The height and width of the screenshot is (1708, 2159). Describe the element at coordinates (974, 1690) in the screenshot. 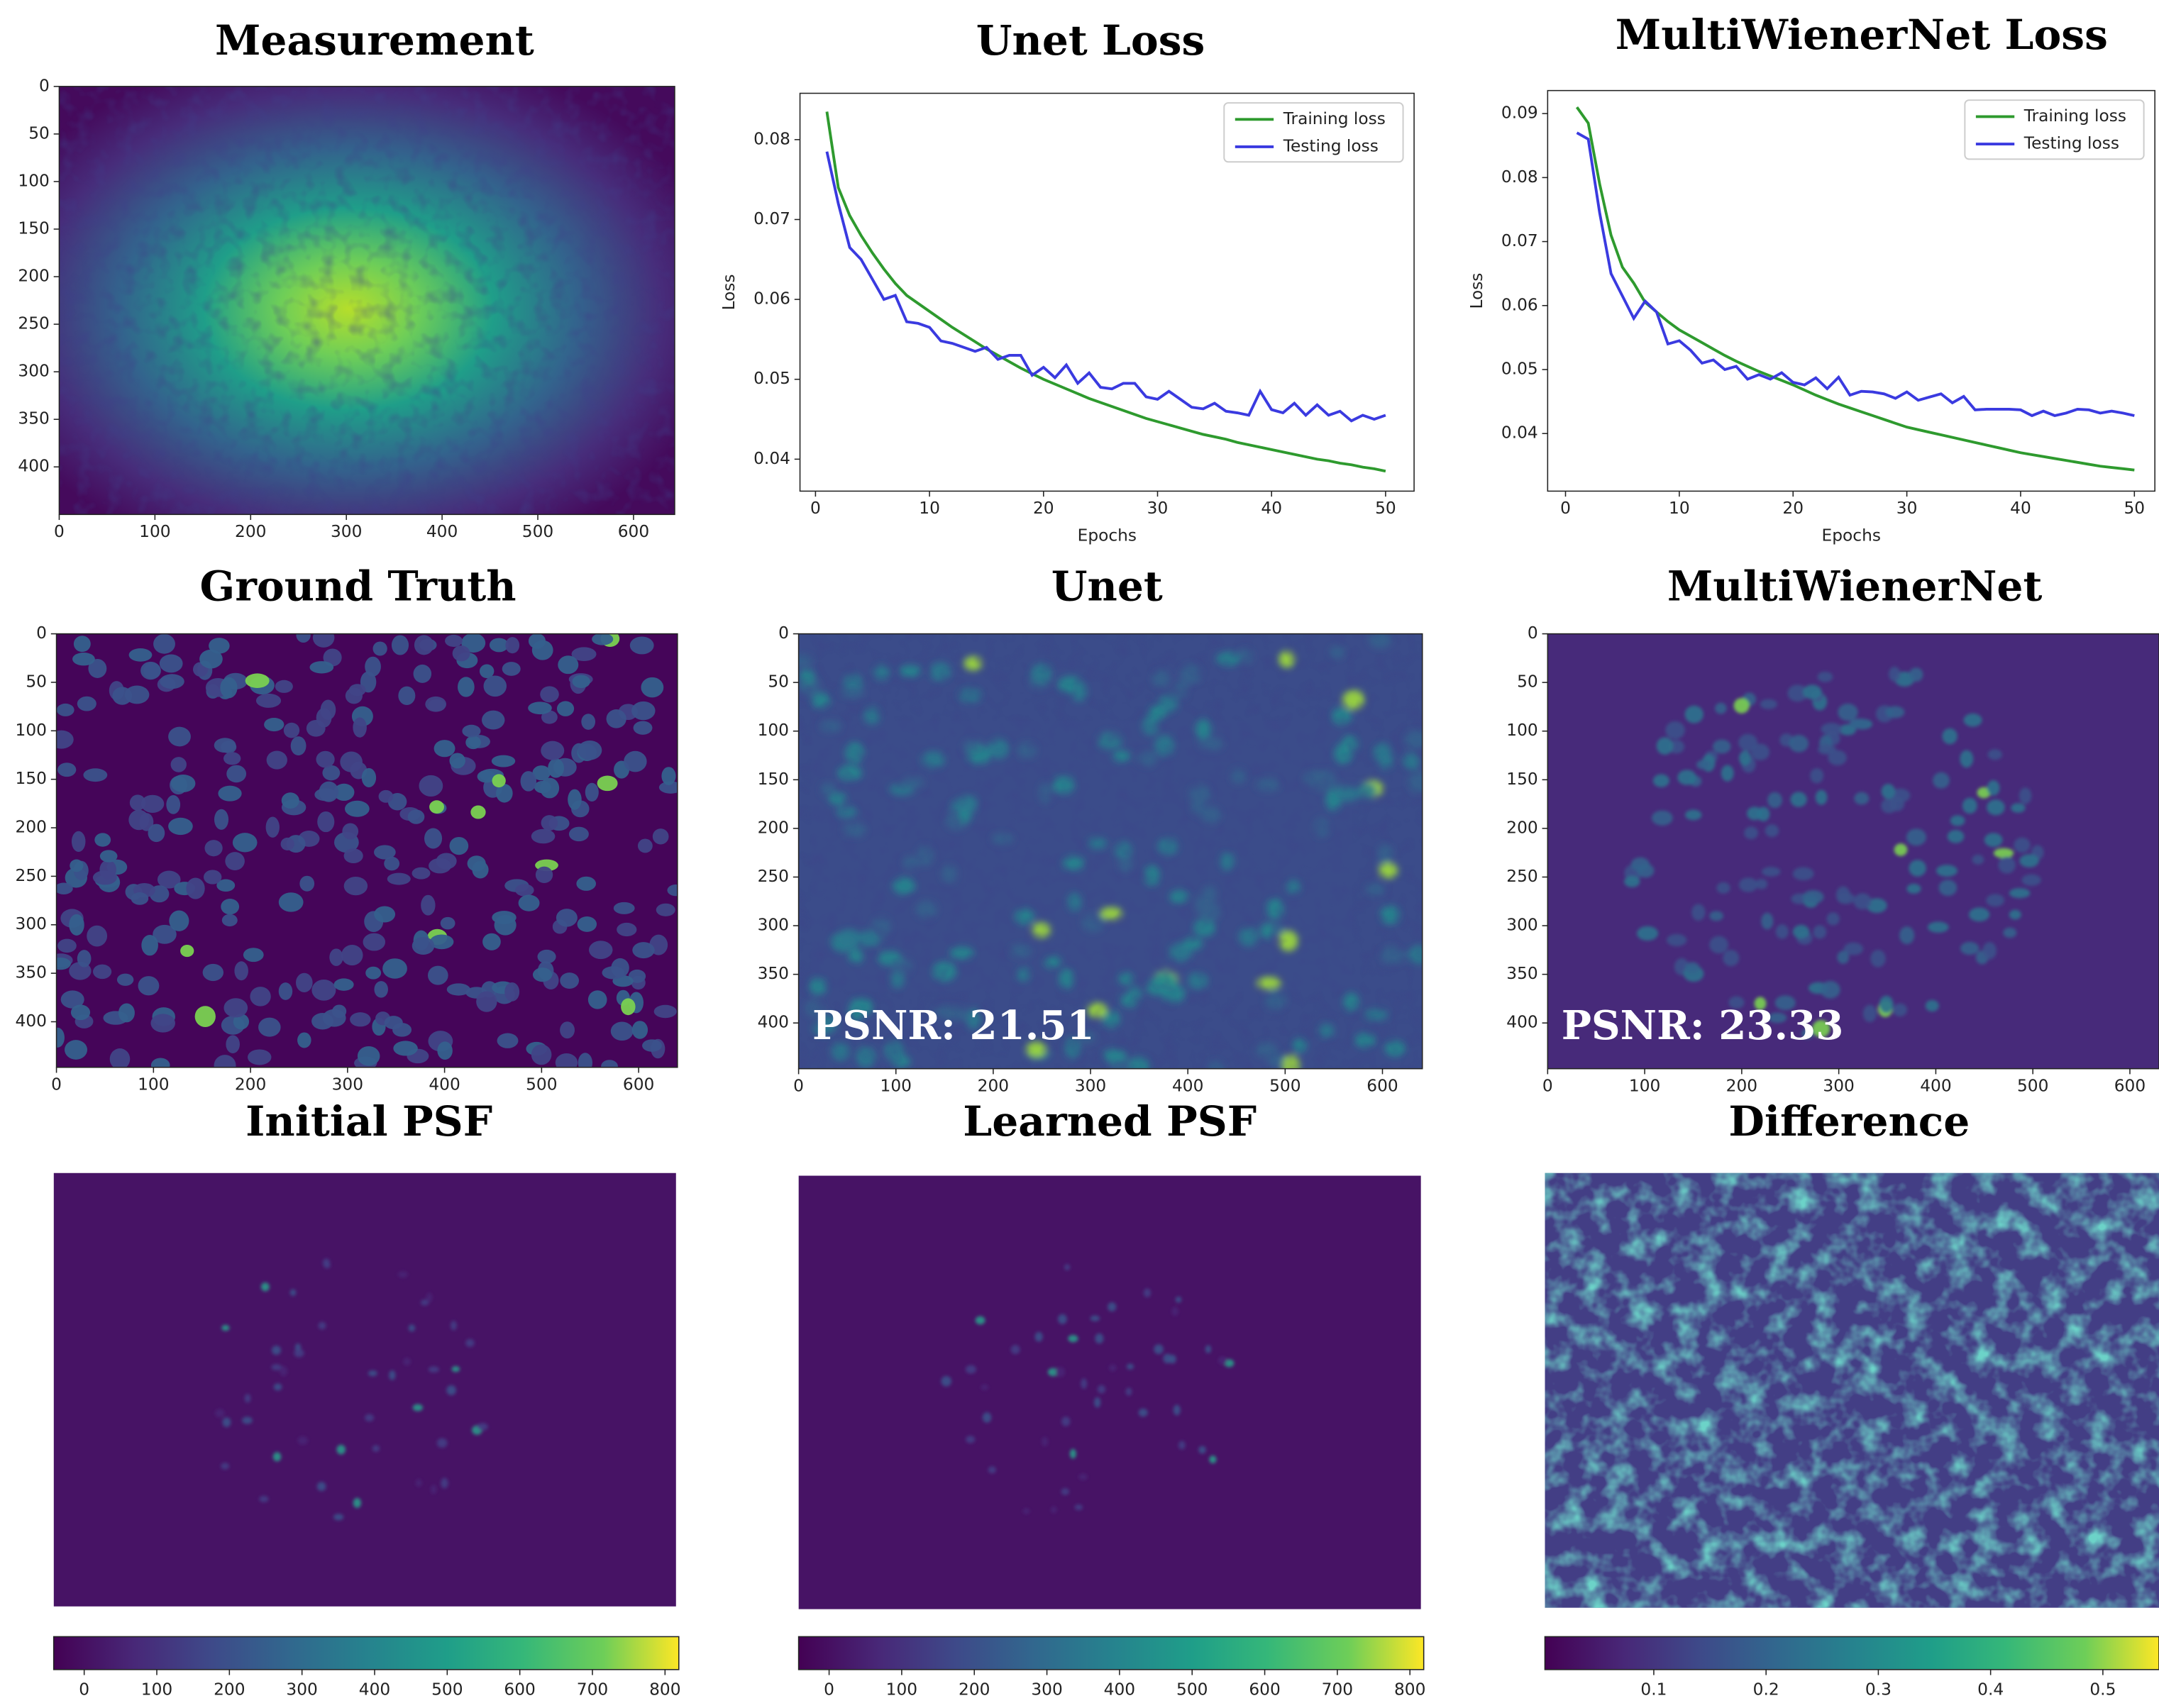

I see `colorbar-tick-label: 200` at that location.